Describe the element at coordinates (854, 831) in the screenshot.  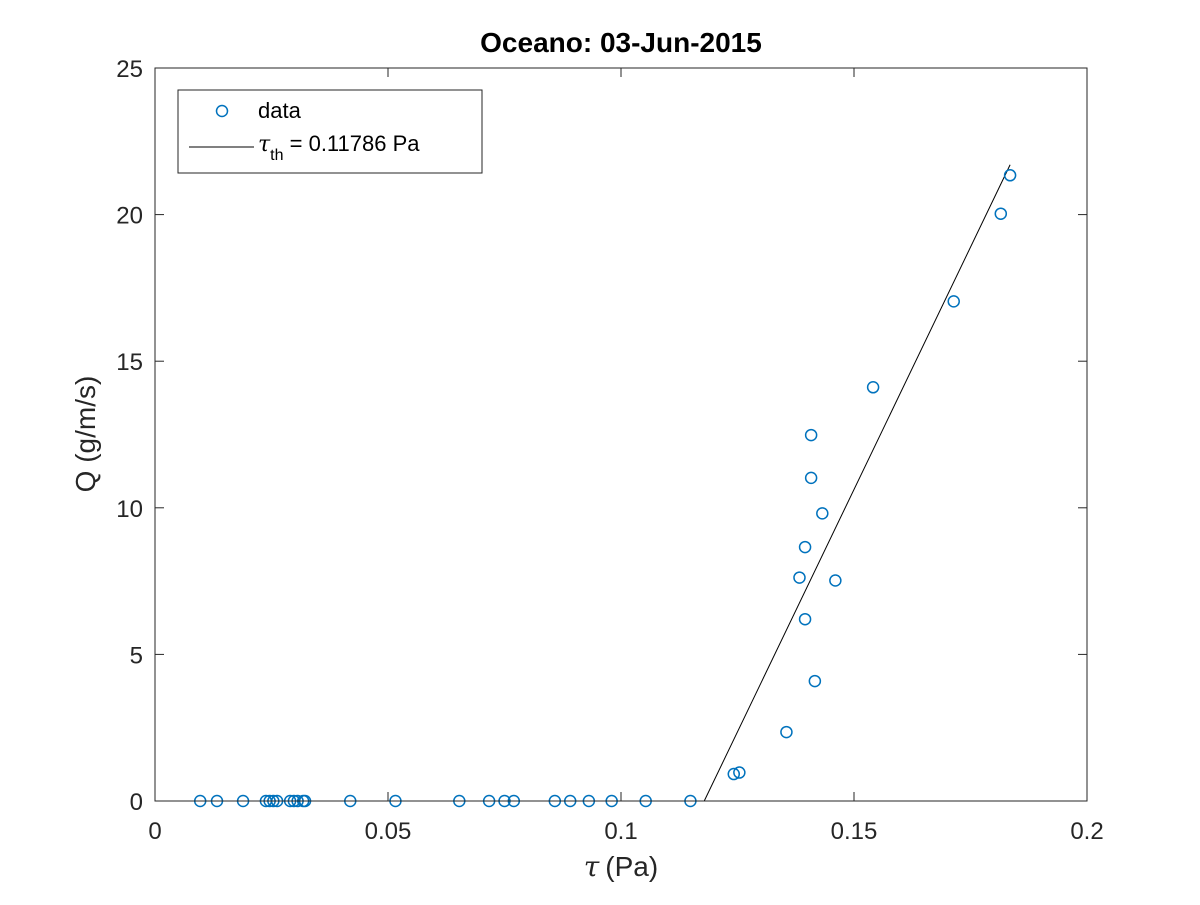
I see `x-tick-label: 0.15` at that location.